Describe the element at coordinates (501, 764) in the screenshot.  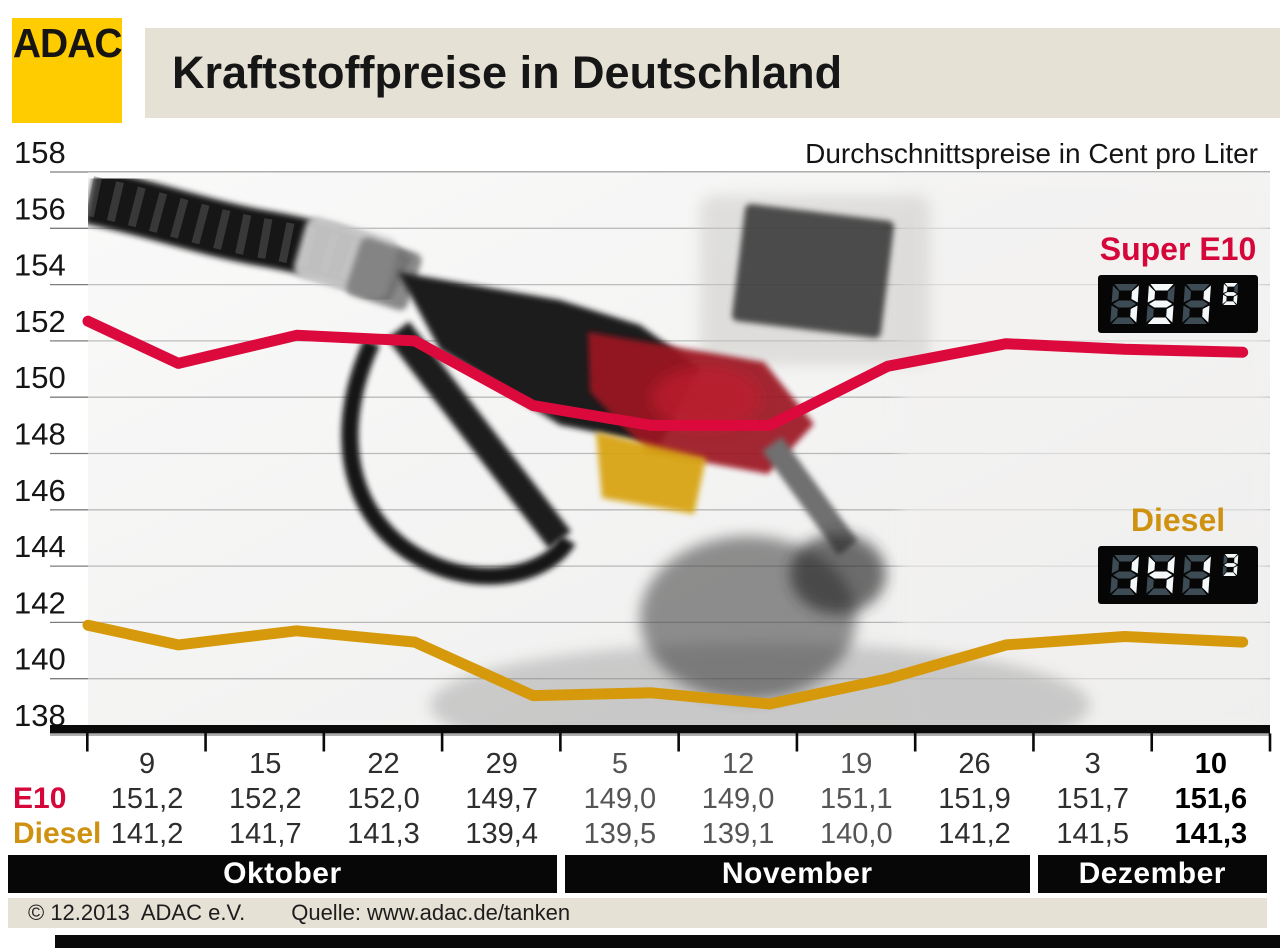
I see `date-label: 29` at that location.